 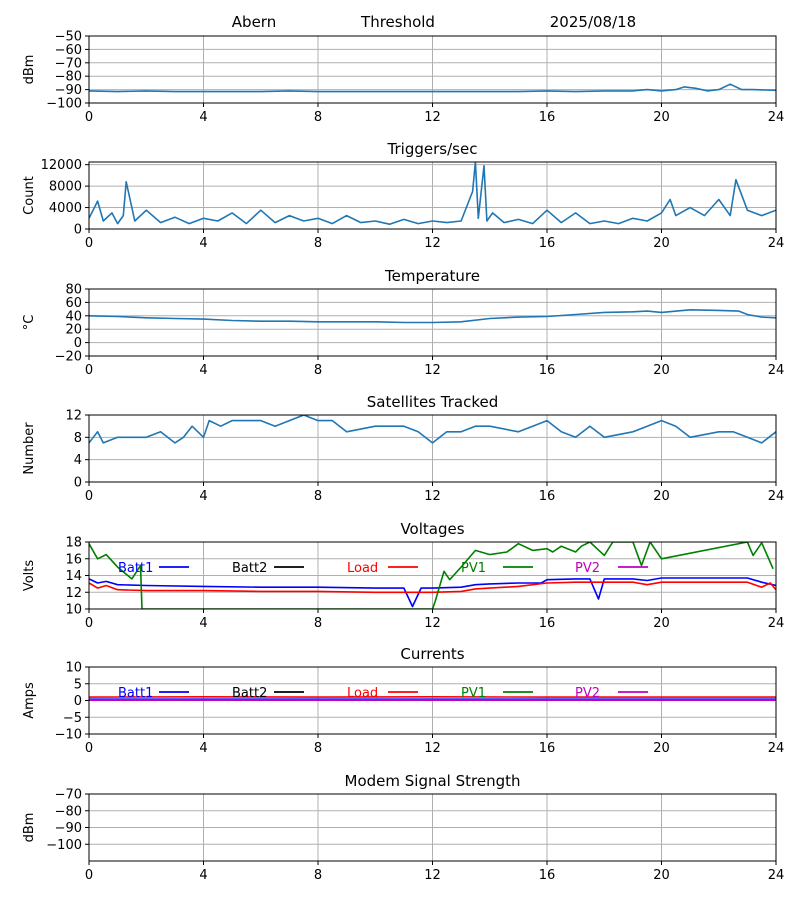 I want to click on y-tick-label: 5, so click(x=78, y=684).